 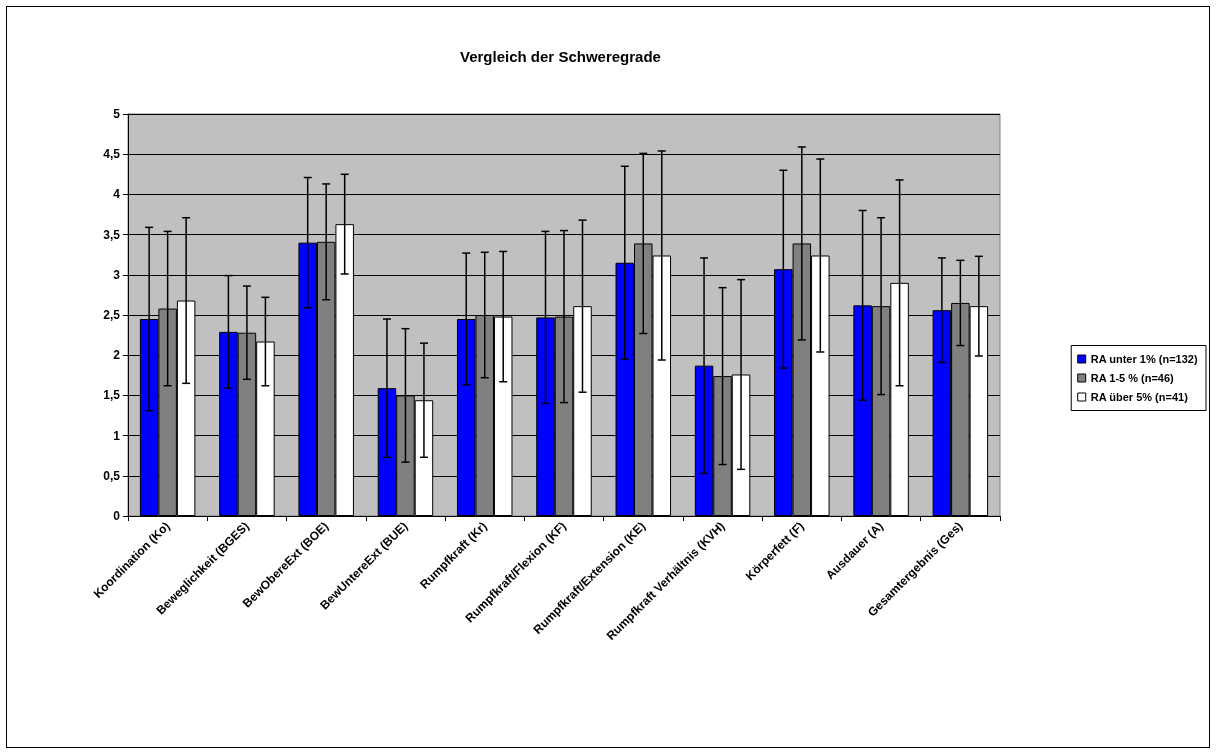 What do you see at coordinates (117, 435) in the screenshot?
I see `y-tick-label: 1` at bounding box center [117, 435].